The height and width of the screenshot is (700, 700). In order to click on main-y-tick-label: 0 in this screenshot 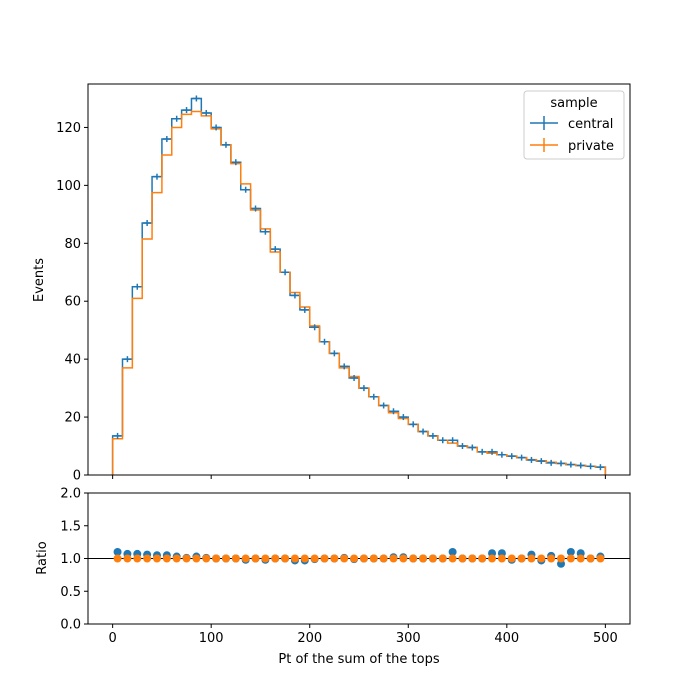, I will do `click(77, 476)`.